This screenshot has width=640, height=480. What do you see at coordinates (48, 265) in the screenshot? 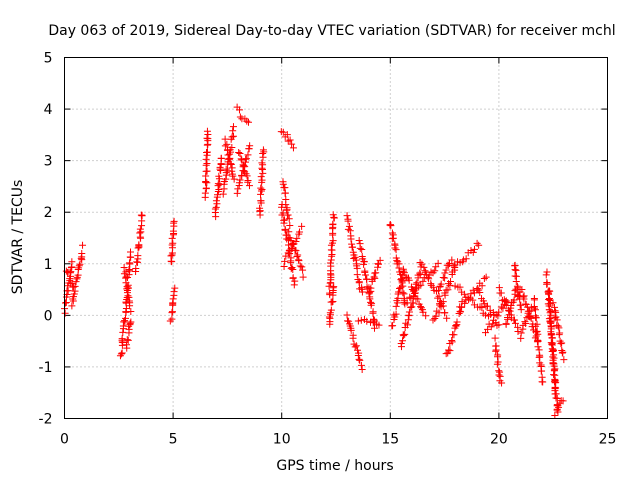
I see `y-tick-label: 1` at bounding box center [48, 265].